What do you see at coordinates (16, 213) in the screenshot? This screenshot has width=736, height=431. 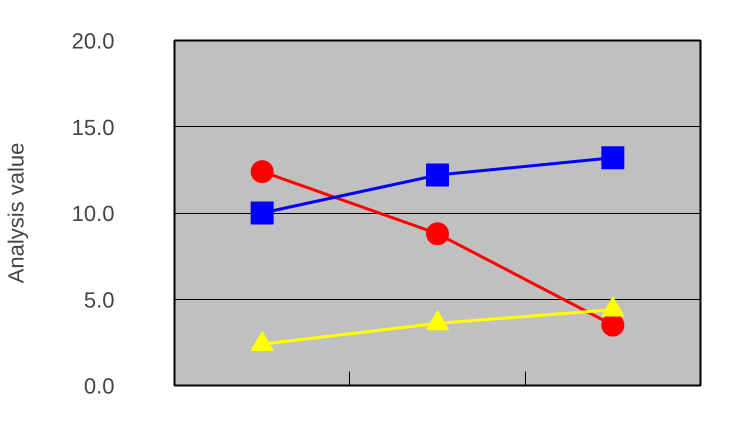 I see `y-axis-title: Analysis value` at bounding box center [16, 213].